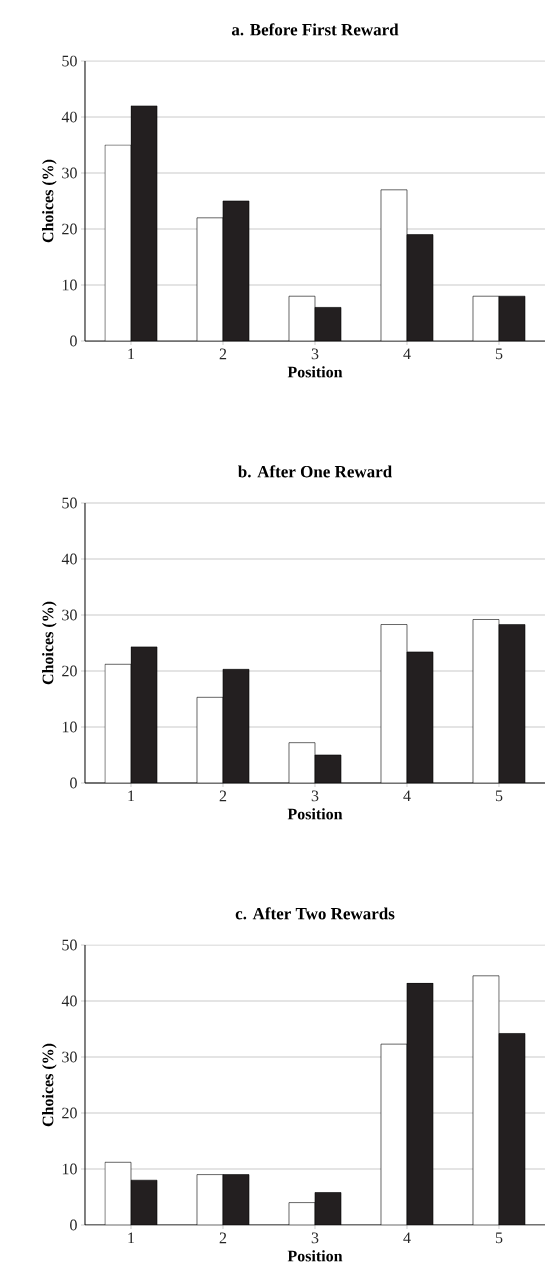 This screenshot has width=545, height=1282. I want to click on chart-title: a. Before First Reward, so click(315, 29).